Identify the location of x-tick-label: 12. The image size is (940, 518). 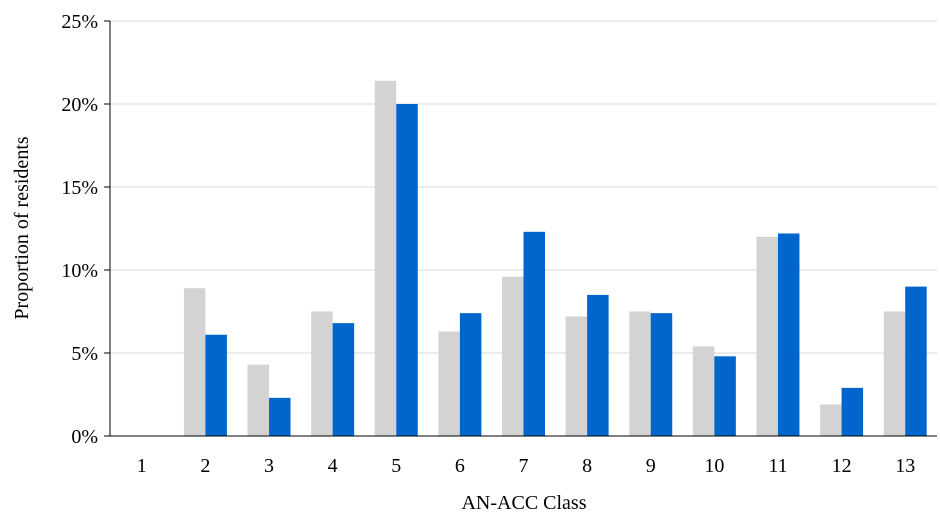
(842, 466).